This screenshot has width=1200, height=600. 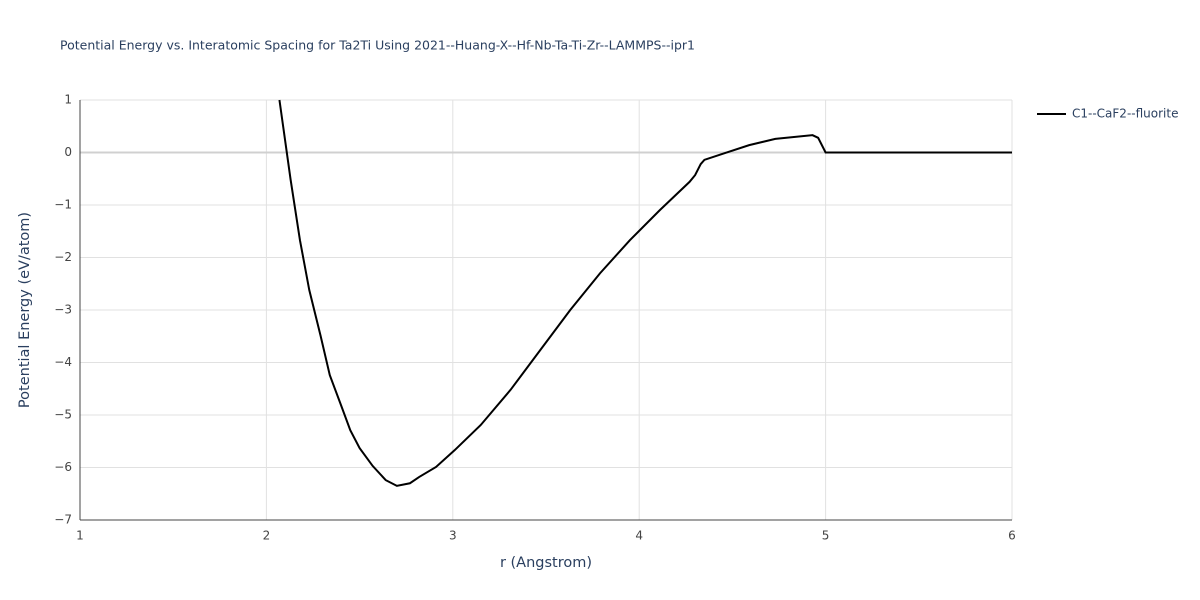 What do you see at coordinates (1012, 536) in the screenshot?
I see `x-tick-label: 6` at bounding box center [1012, 536].